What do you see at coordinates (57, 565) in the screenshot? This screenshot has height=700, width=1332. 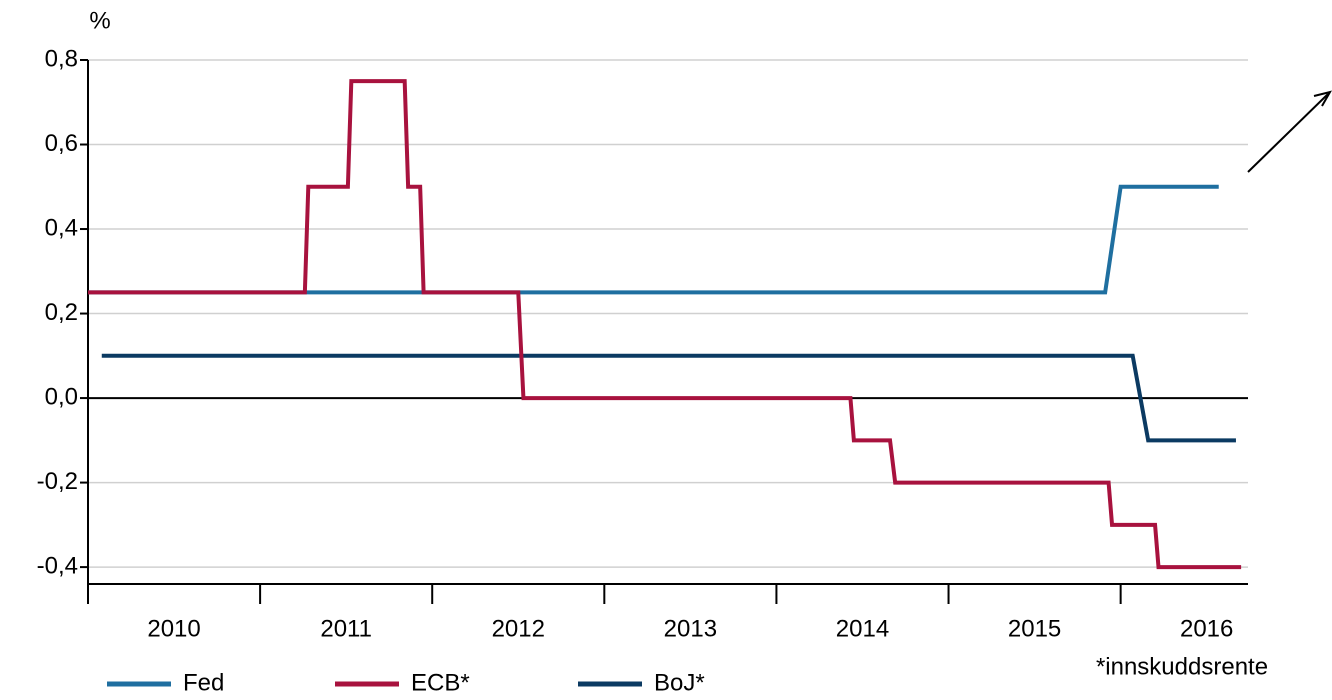 I see `y-tick-label: -0,4` at bounding box center [57, 565].